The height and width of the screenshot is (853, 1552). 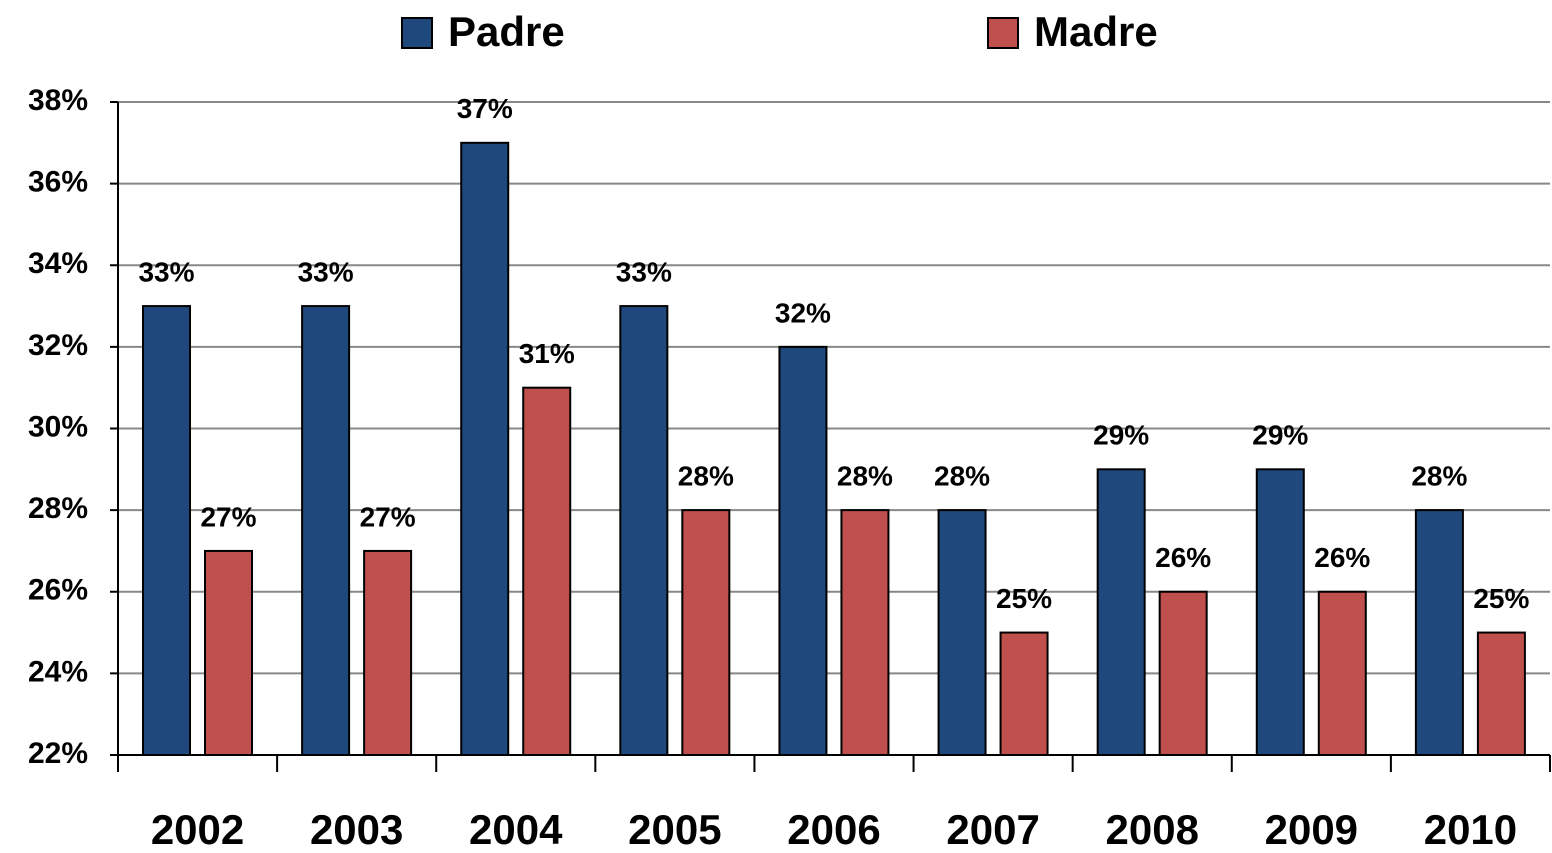 I want to click on y-tick-label: 38%, so click(x=58, y=100).